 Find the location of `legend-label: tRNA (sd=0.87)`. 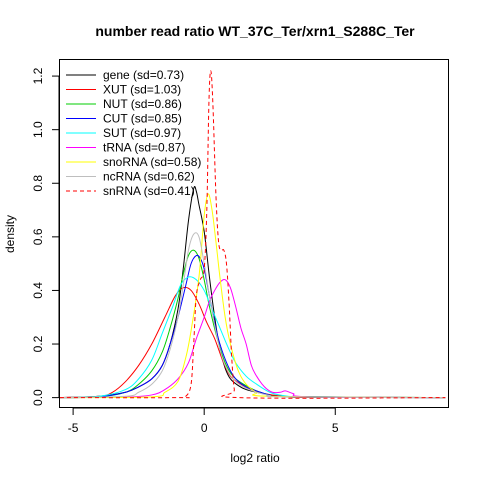

legend-label: tRNA (sd=0.87) is located at coordinates (144, 148).